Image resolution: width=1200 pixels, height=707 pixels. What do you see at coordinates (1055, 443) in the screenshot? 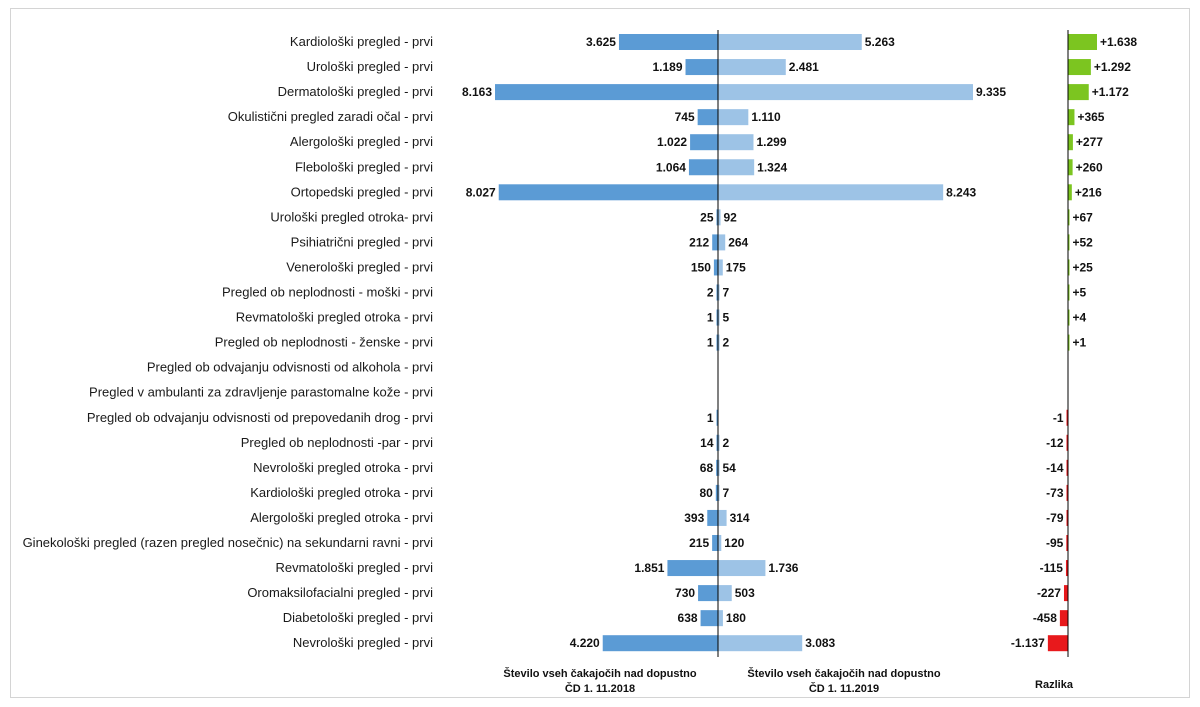
I see `difference-label: -12` at bounding box center [1055, 443].